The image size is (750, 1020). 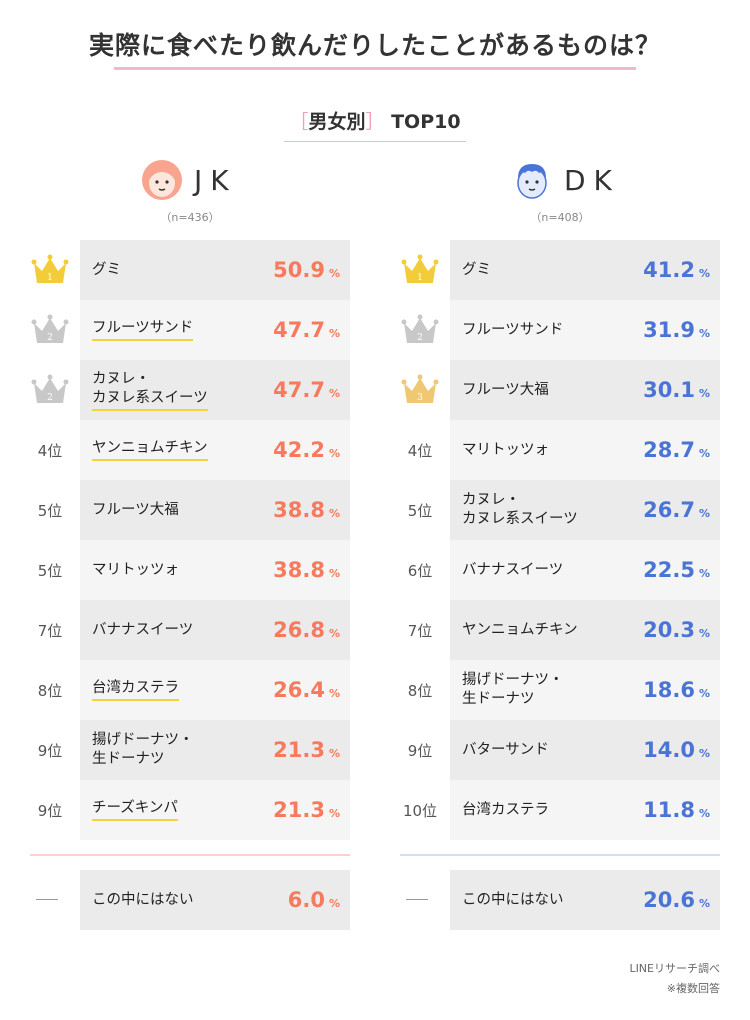 I want to click on item-label: 揚げドーナツ・ 生ドーナツ, so click(x=143, y=750).